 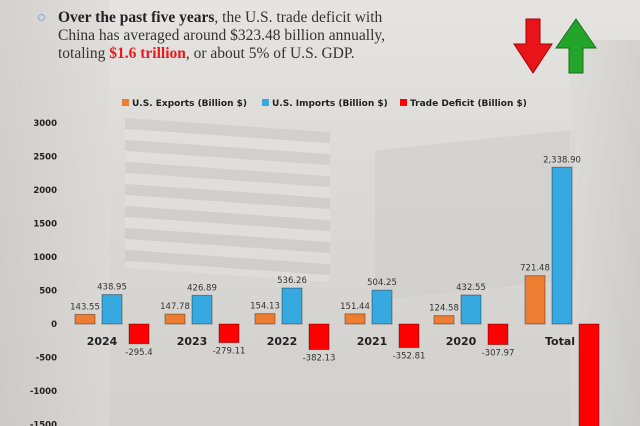 I want to click on summary-highlight: $1.6 trillion, so click(x=147, y=53).